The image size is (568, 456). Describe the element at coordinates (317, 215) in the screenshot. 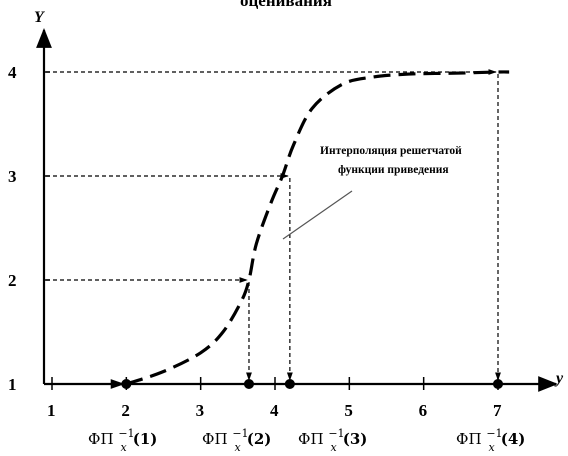

I see `annotation-leader` at that location.